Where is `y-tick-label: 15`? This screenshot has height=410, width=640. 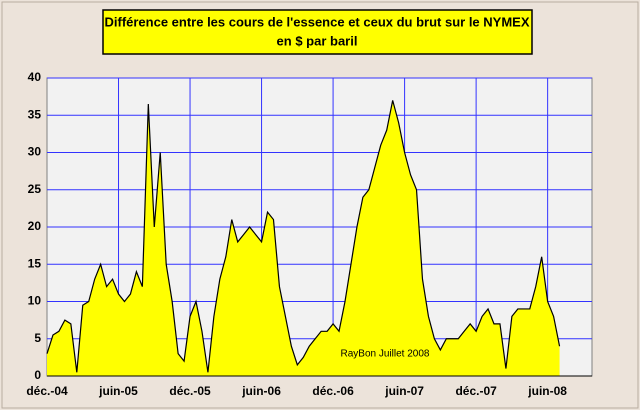 y-tick-label: 15 is located at coordinates (35, 263).